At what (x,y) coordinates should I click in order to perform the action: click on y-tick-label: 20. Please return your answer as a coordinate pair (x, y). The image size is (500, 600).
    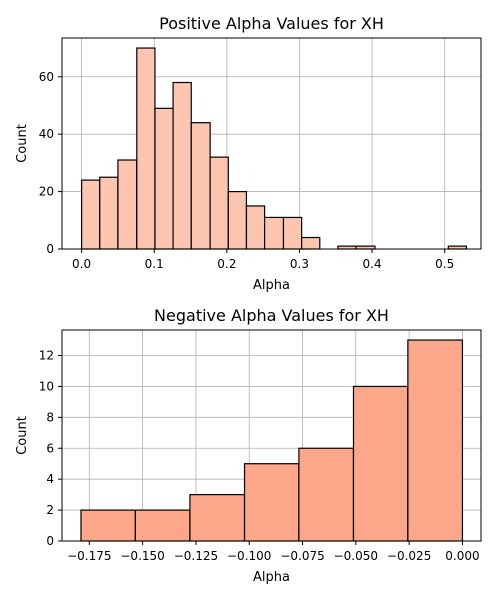
    Looking at the image, I should click on (46, 192).